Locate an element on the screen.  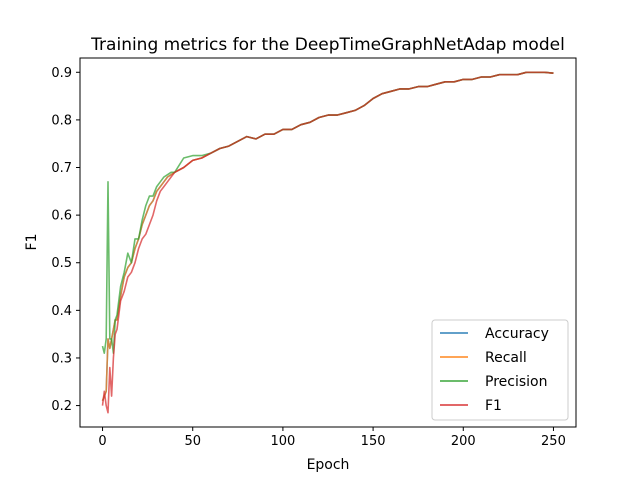
legend-label-recall: Recall is located at coordinates (506, 358).